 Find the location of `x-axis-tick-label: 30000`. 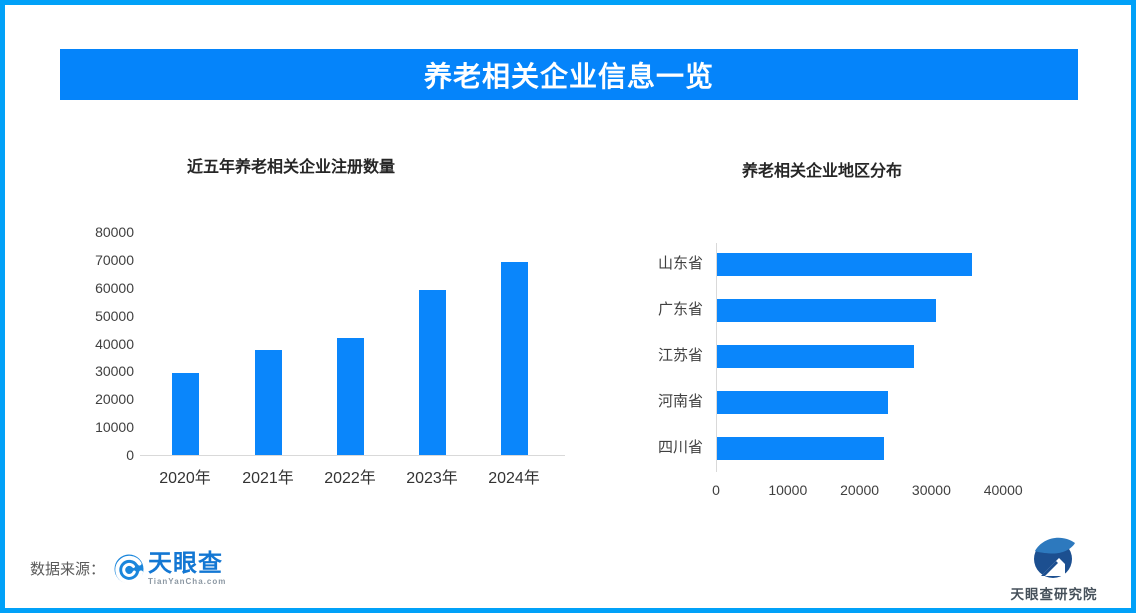

x-axis-tick-label: 30000 is located at coordinates (931, 490).